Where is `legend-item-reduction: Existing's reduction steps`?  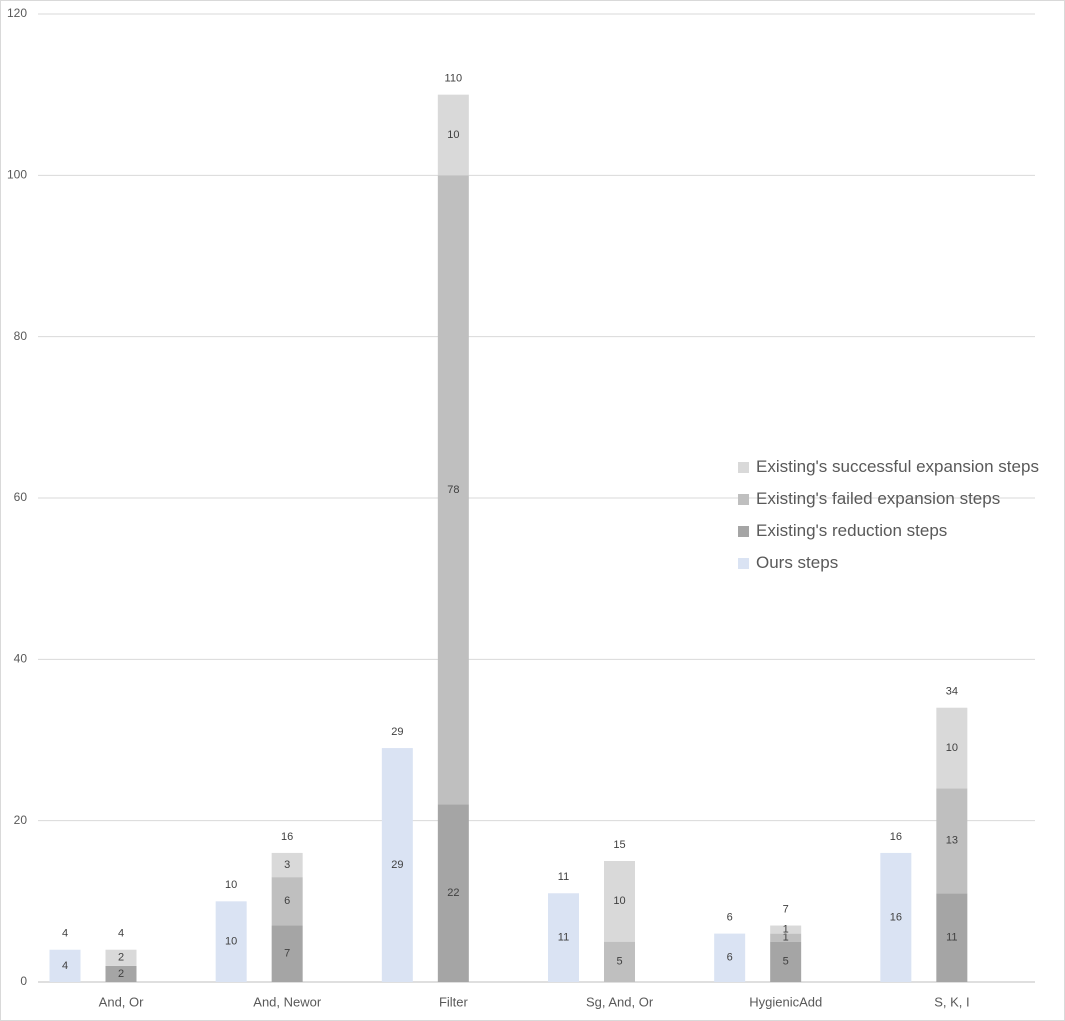
legend-item-reduction: Existing's reduction steps is located at coordinates (888, 531).